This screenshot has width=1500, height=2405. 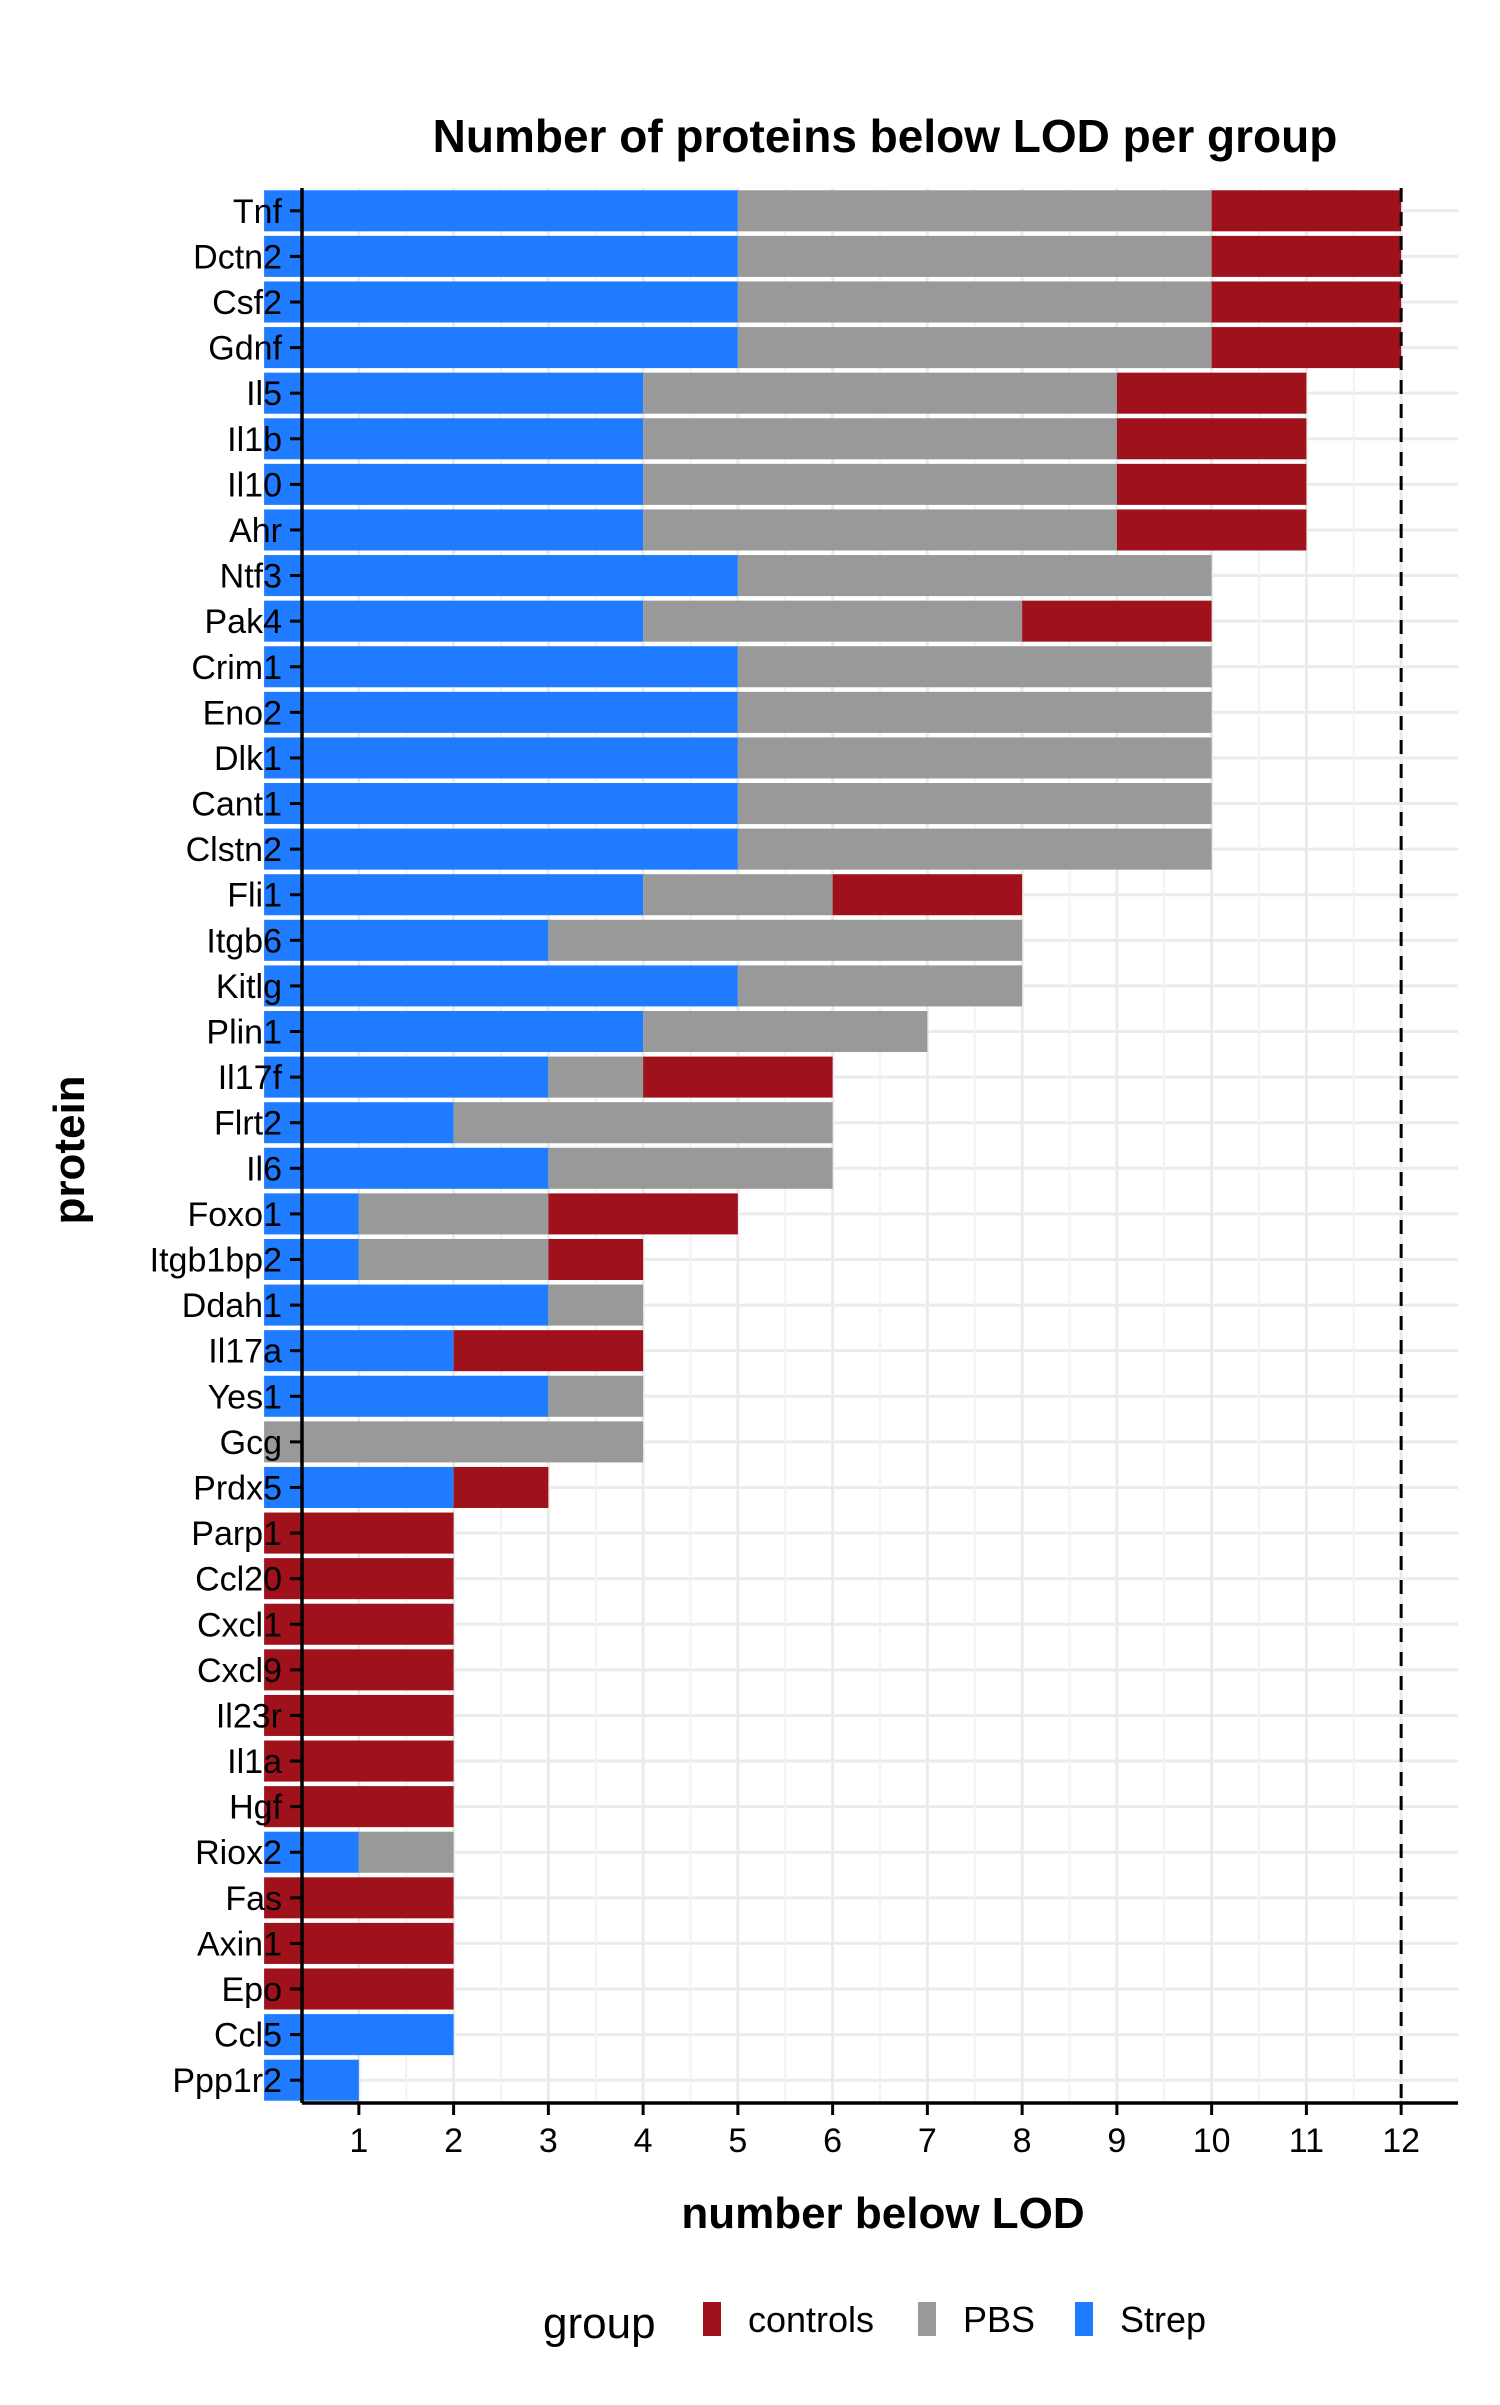 What do you see at coordinates (880, 484) in the screenshot?
I see `bar-pbs-il10` at bounding box center [880, 484].